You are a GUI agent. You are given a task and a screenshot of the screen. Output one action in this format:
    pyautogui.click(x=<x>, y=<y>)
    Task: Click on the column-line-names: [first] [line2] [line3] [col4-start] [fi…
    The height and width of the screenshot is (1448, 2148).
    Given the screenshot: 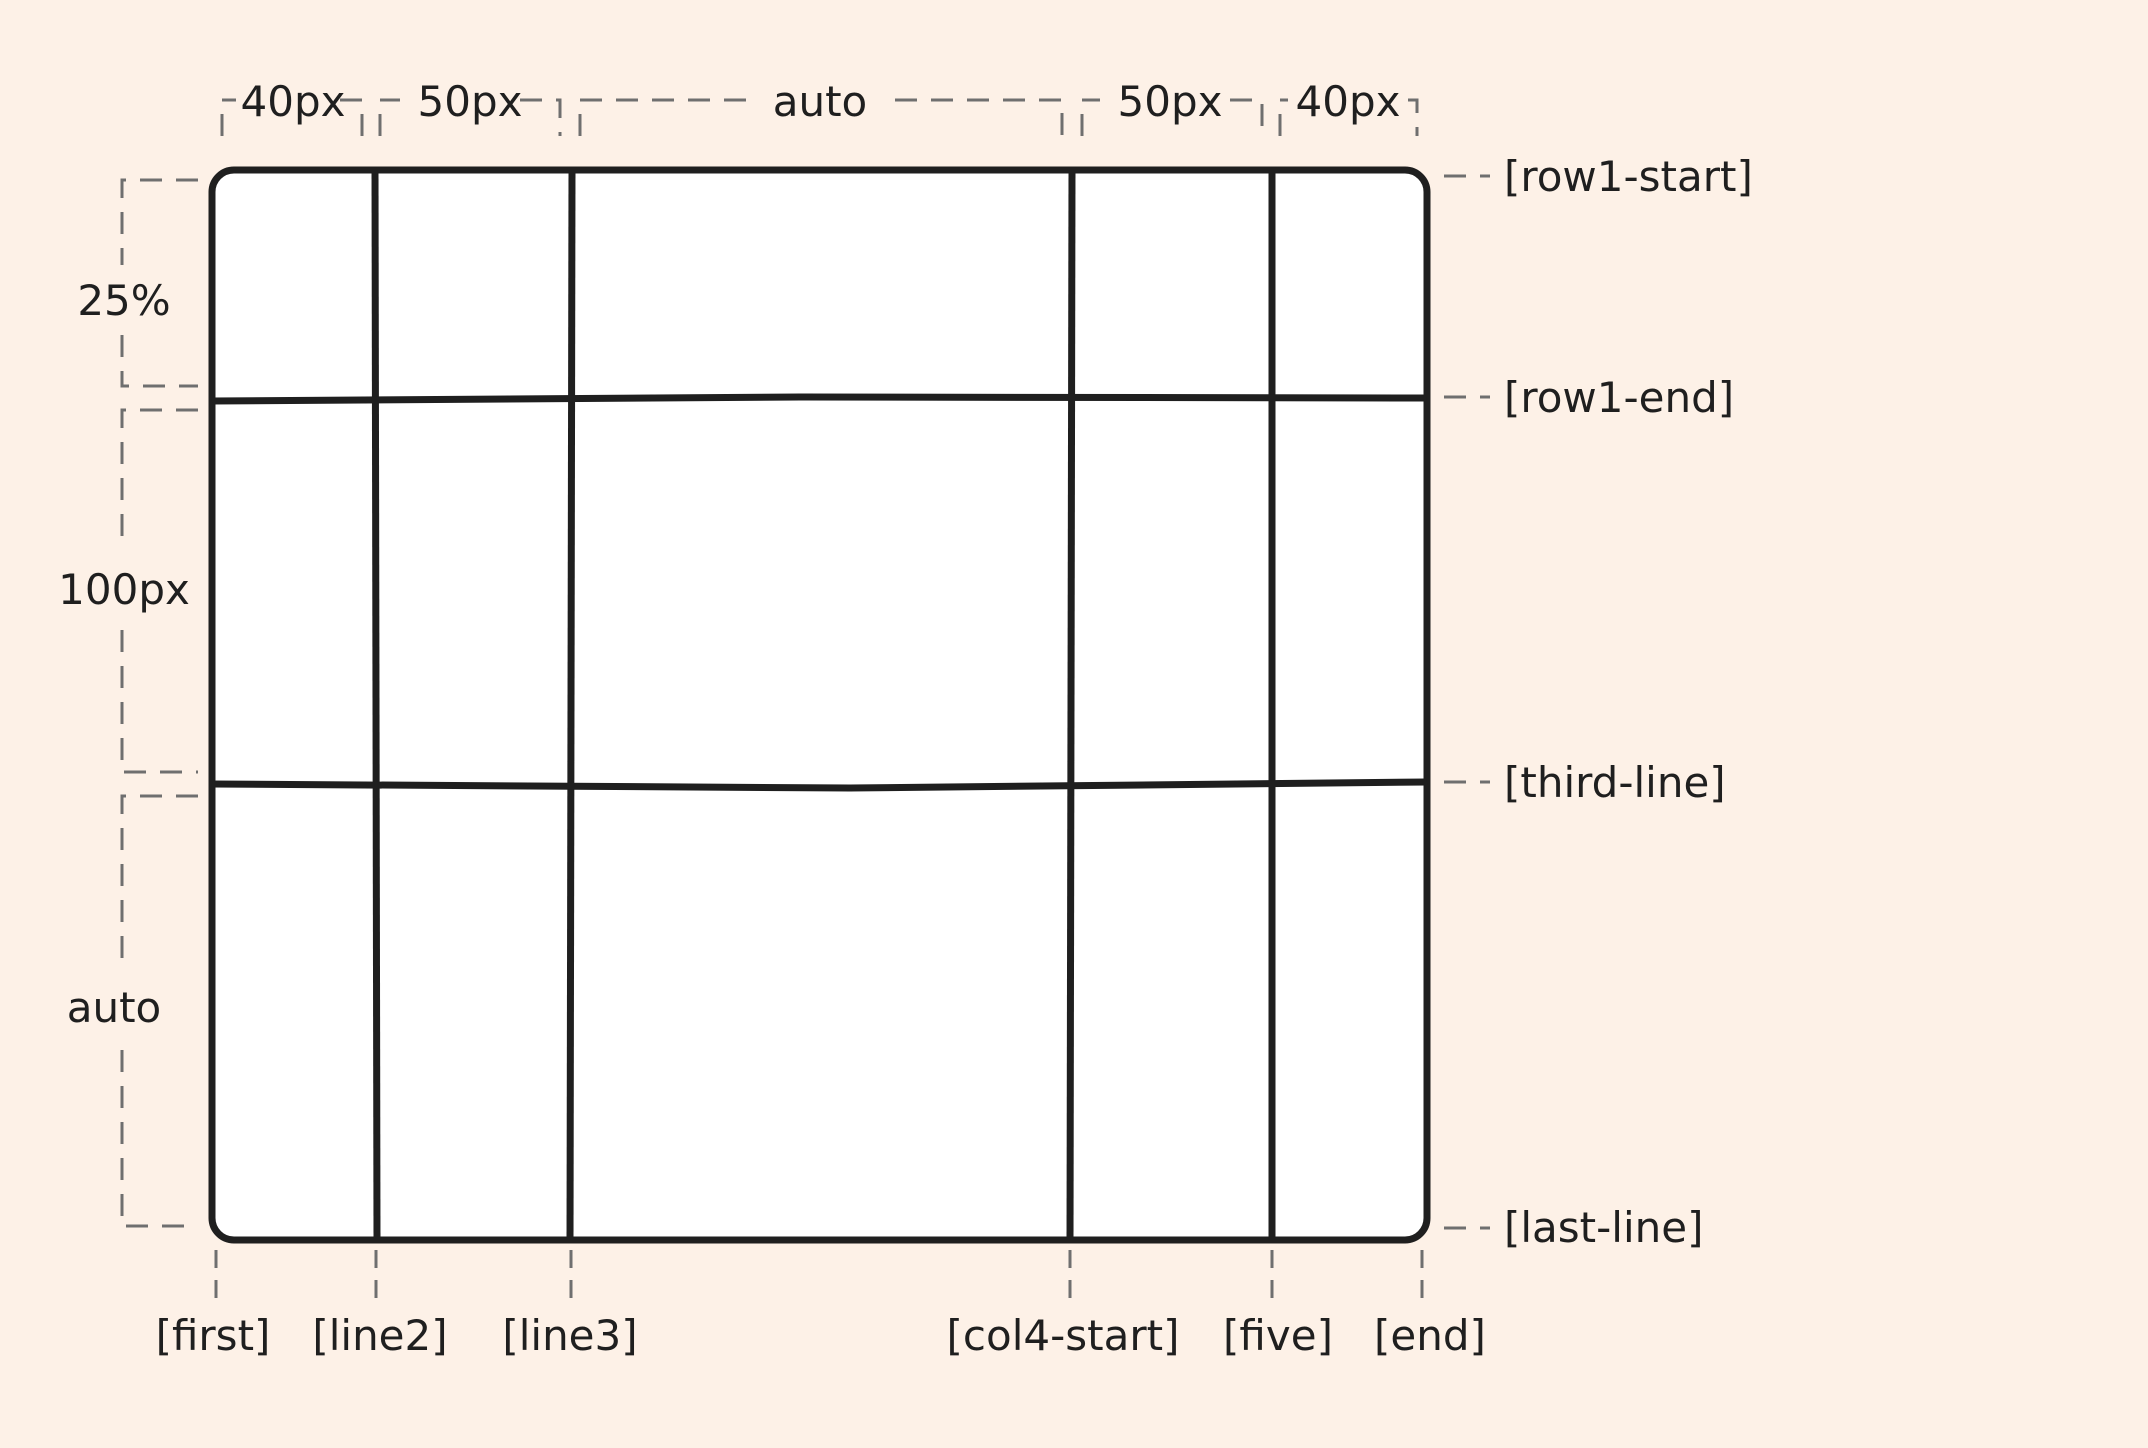 What is the action you would take?
    pyautogui.click(x=821, y=1335)
    